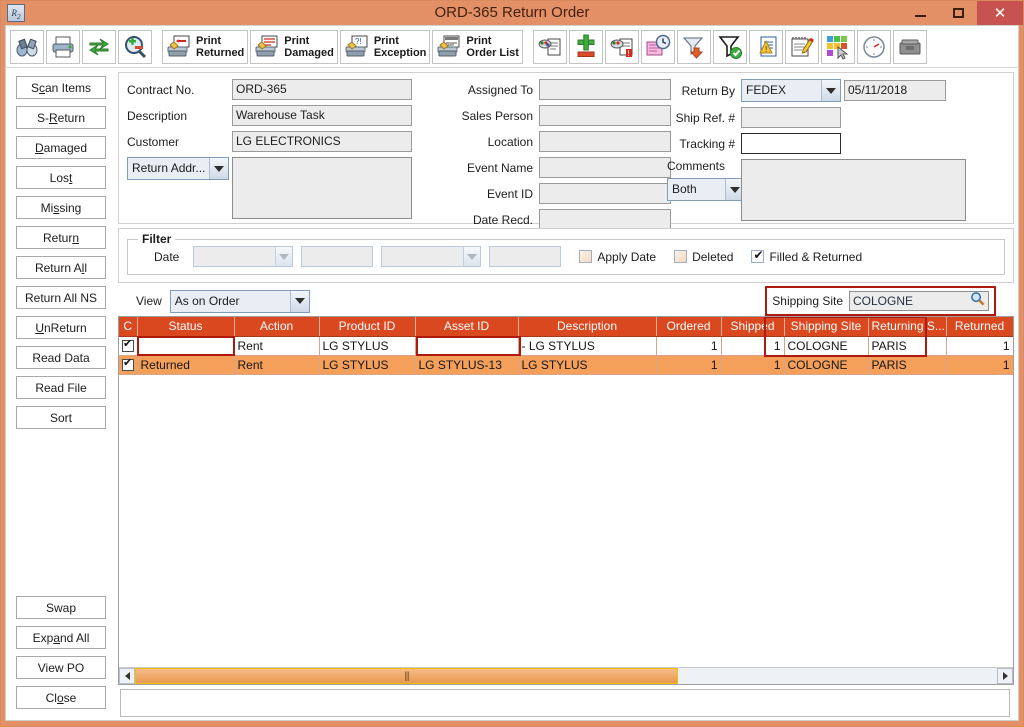 The height and width of the screenshot is (727, 1024). What do you see at coordinates (605, 167) in the screenshot?
I see `event-name-field` at bounding box center [605, 167].